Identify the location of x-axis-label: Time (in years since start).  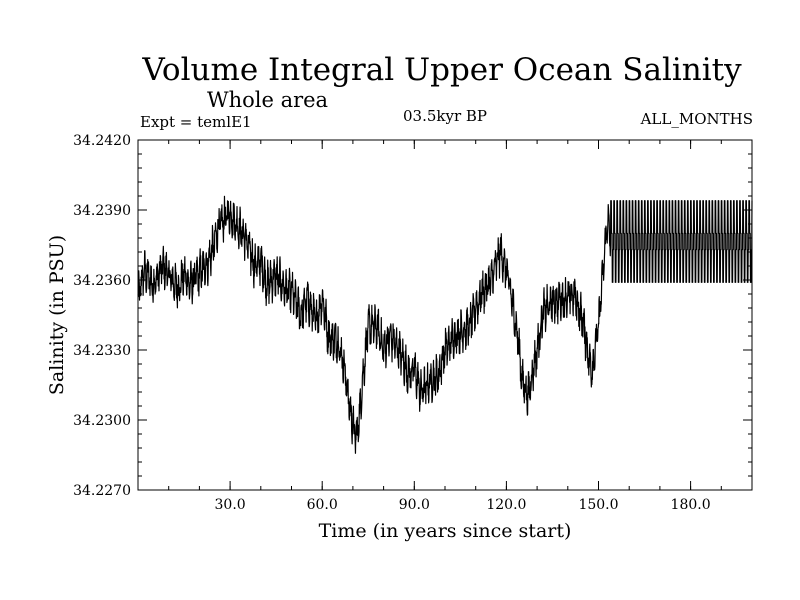
(445, 531).